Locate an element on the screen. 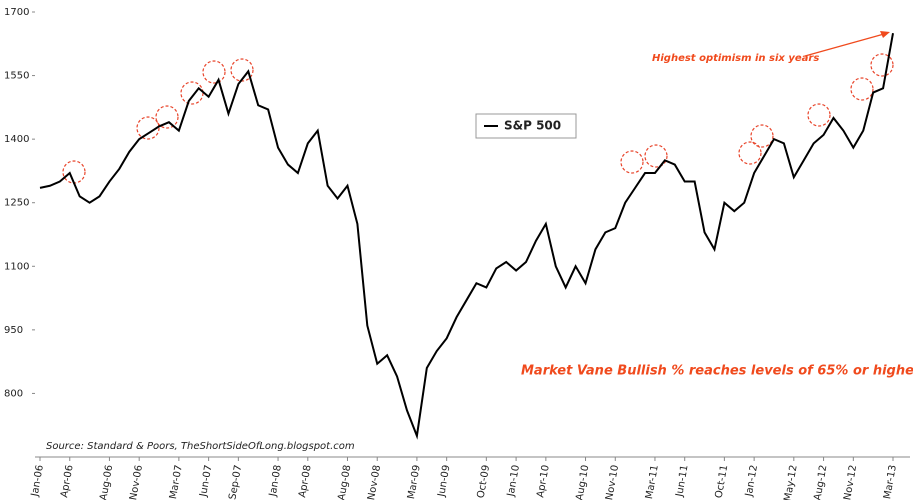  y-tick-label: 1550 is located at coordinates (16, 76).